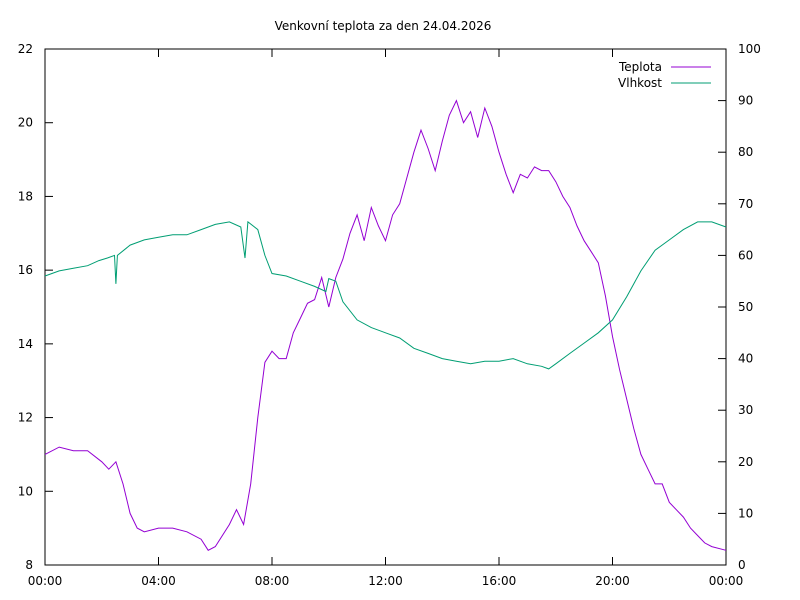 This screenshot has height=600, width=800. Describe the element at coordinates (25, 196) in the screenshot. I see `left-y-tick-label: 18` at that location.